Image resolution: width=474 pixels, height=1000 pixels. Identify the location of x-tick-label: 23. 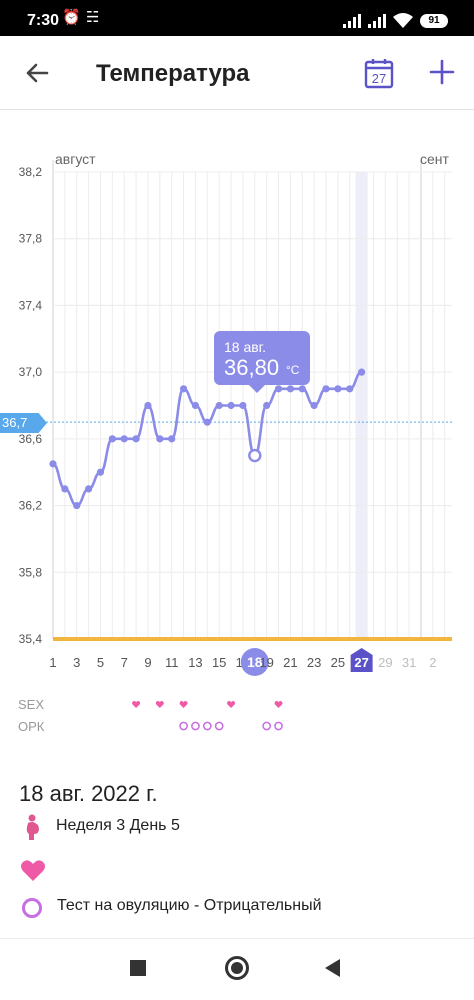
(314, 662).